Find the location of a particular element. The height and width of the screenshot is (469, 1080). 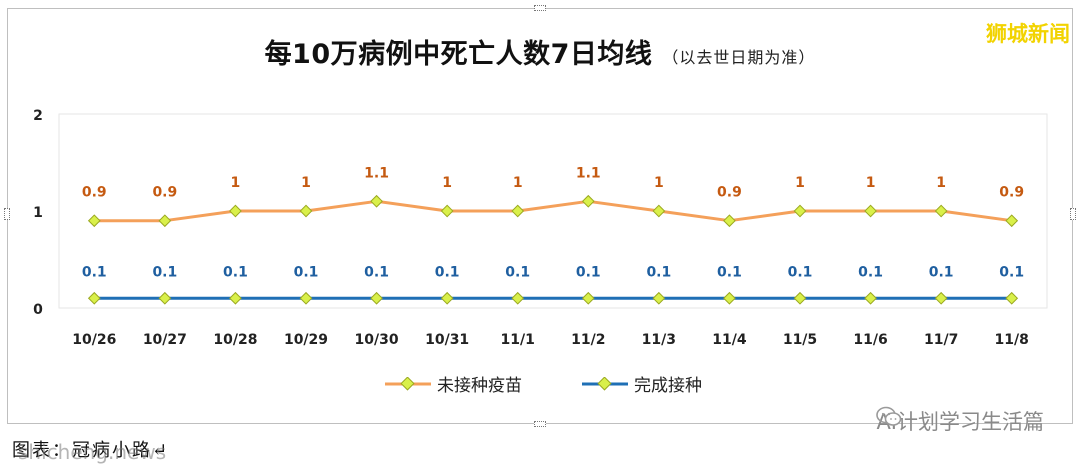

y-tick-label: 2 is located at coordinates (38, 116).